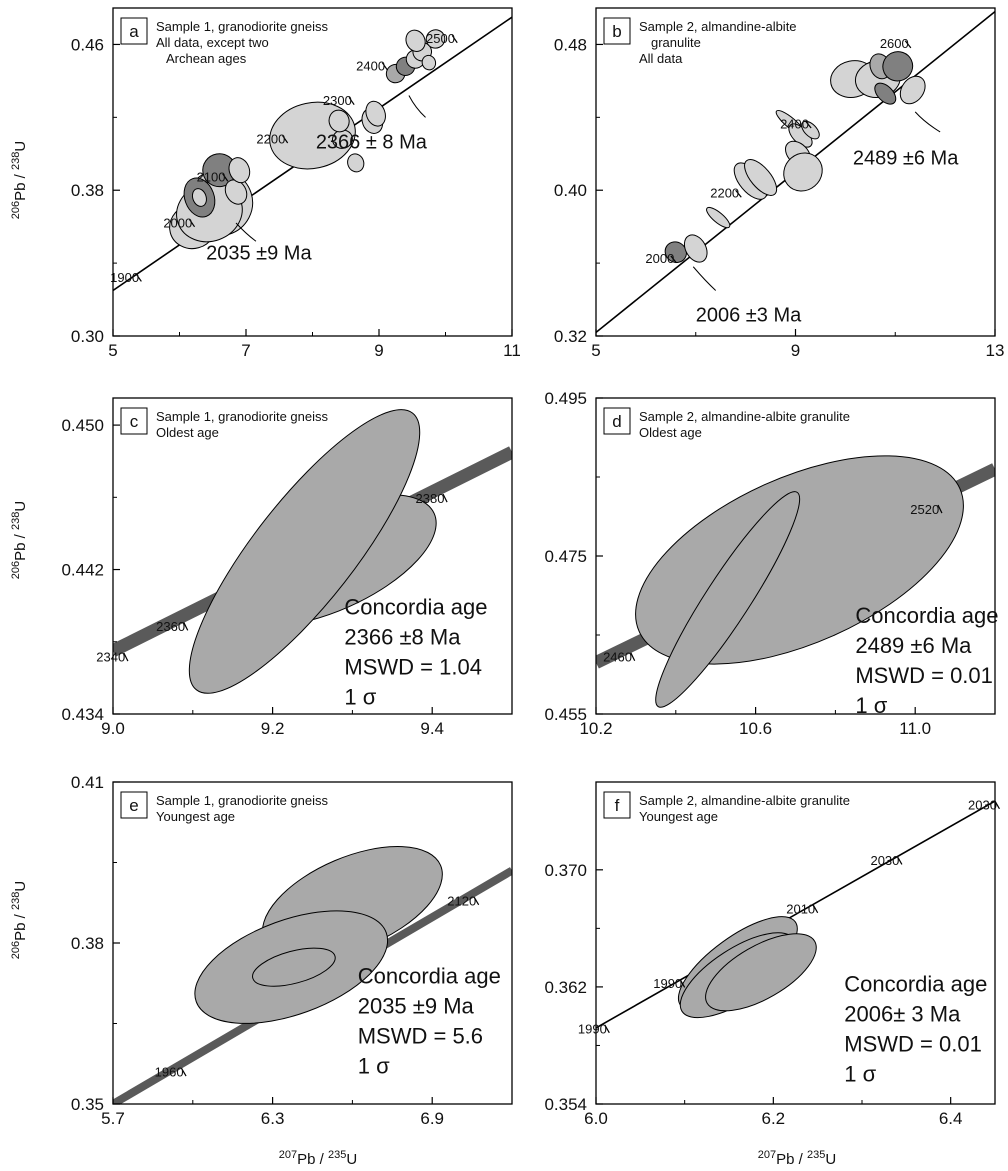 The width and height of the screenshot is (1008, 1171). I want to click on panel-title-line: Sample 2, almandine-albite granulite, so click(744, 800).